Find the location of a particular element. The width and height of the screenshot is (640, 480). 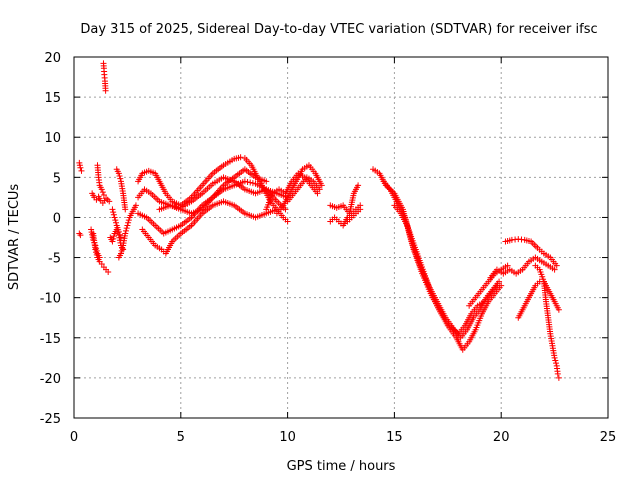

y-tick-label: 20 is located at coordinates (52, 58).